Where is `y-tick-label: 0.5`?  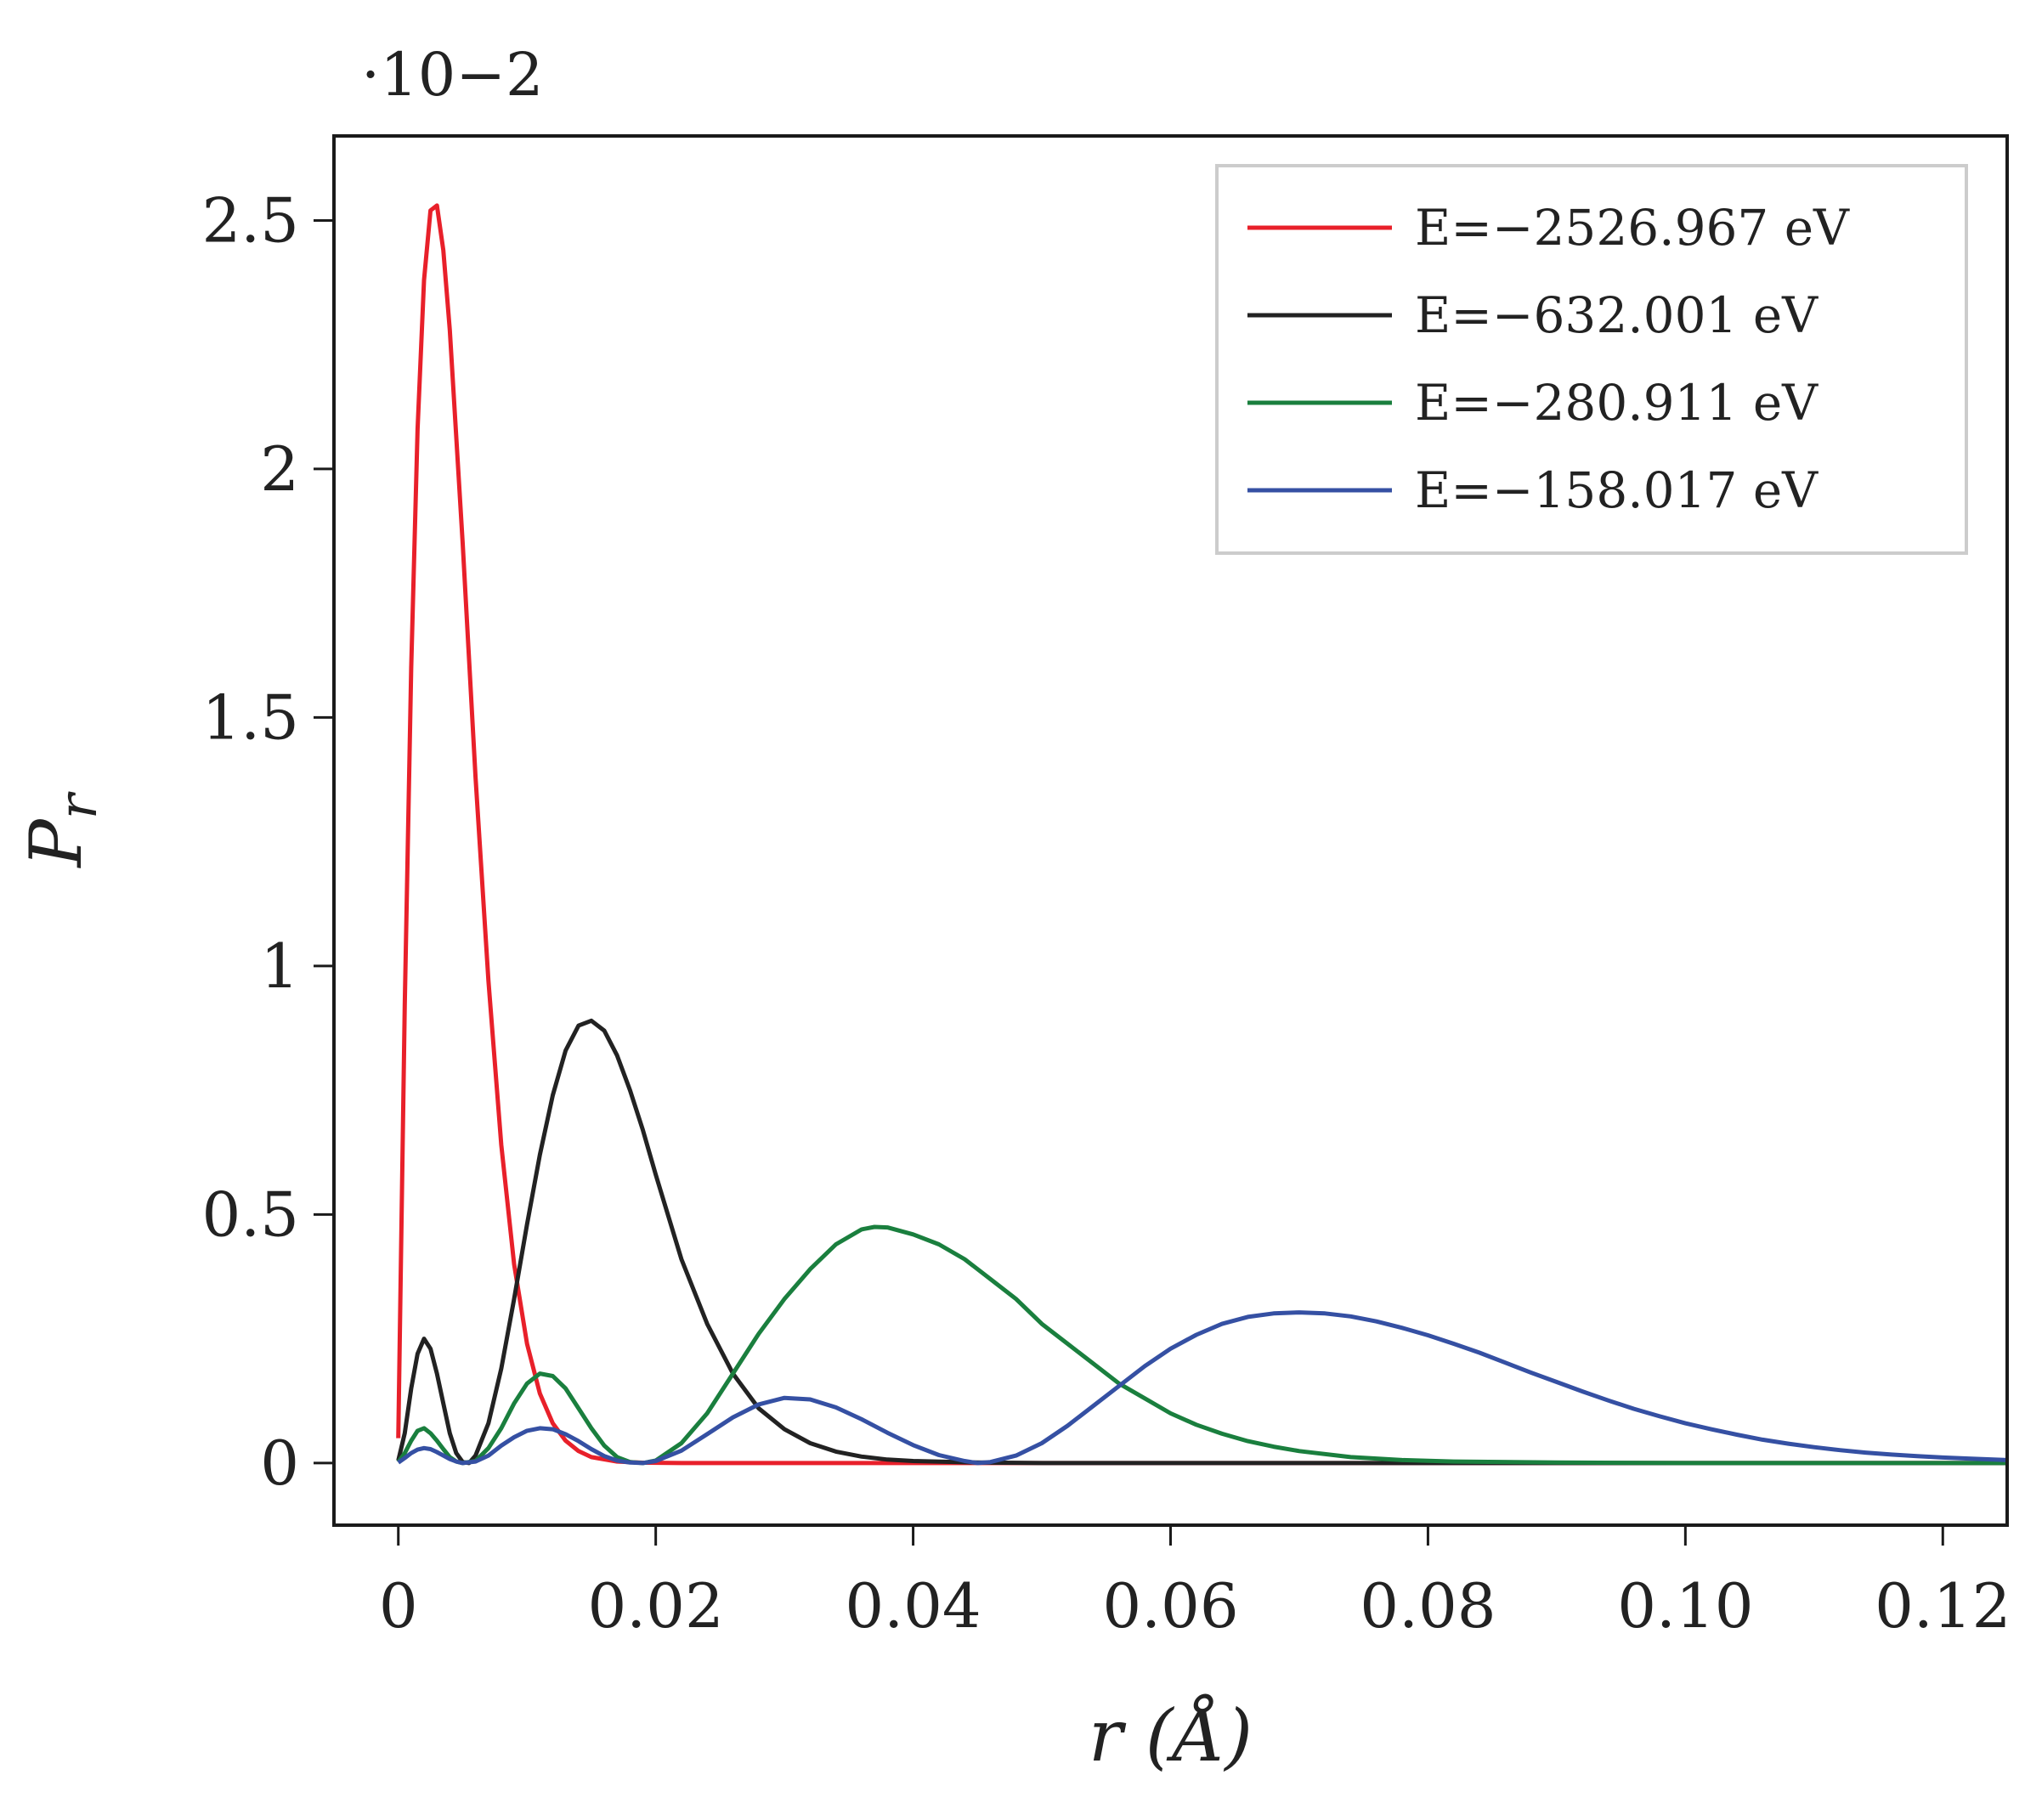 y-tick-label: 0.5 is located at coordinates (250, 1214).